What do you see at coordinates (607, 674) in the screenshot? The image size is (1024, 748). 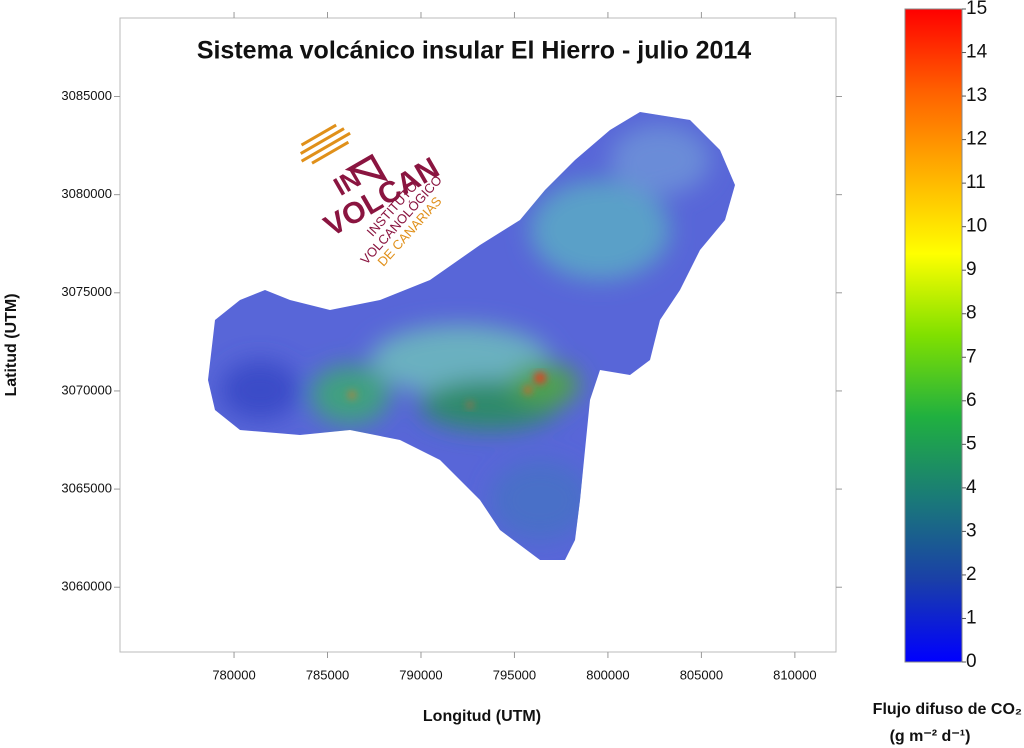 I see `x-tick-label: 800000` at bounding box center [607, 674].